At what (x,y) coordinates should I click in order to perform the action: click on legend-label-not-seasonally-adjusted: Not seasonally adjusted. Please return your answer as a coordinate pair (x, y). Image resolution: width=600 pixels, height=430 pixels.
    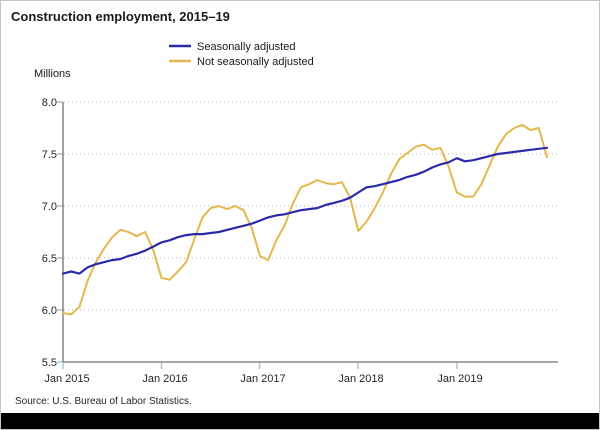
    Looking at the image, I should click on (255, 62).